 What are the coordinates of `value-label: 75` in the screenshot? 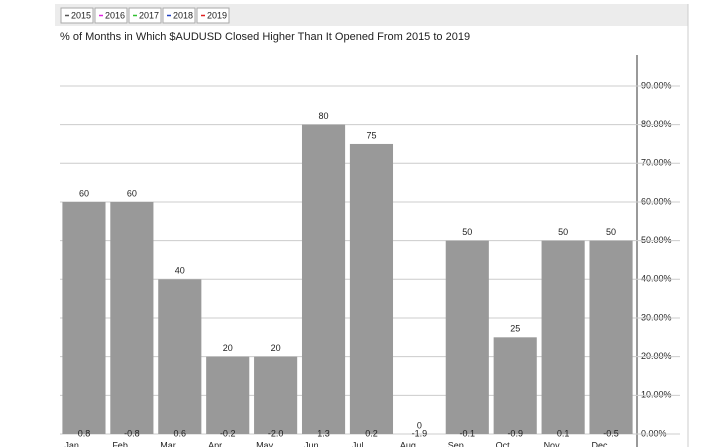 It's located at (371, 135).